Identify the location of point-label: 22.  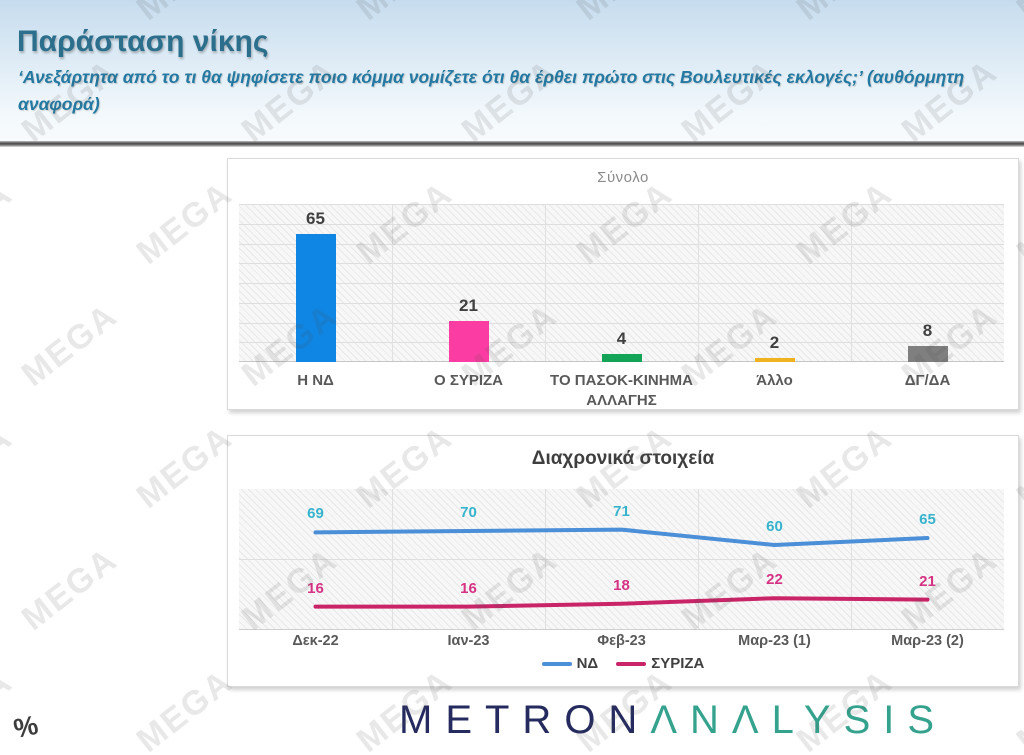
(774, 580).